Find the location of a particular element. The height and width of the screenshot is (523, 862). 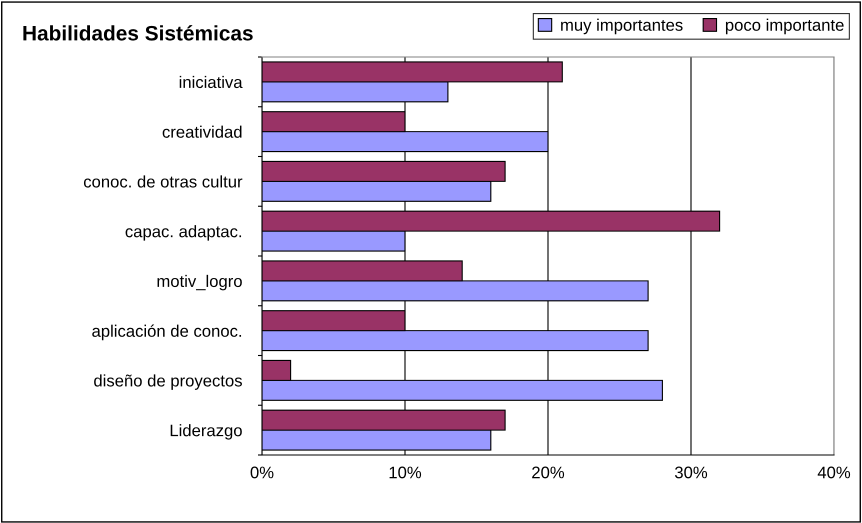

x-tick-label: 20% is located at coordinates (548, 472).